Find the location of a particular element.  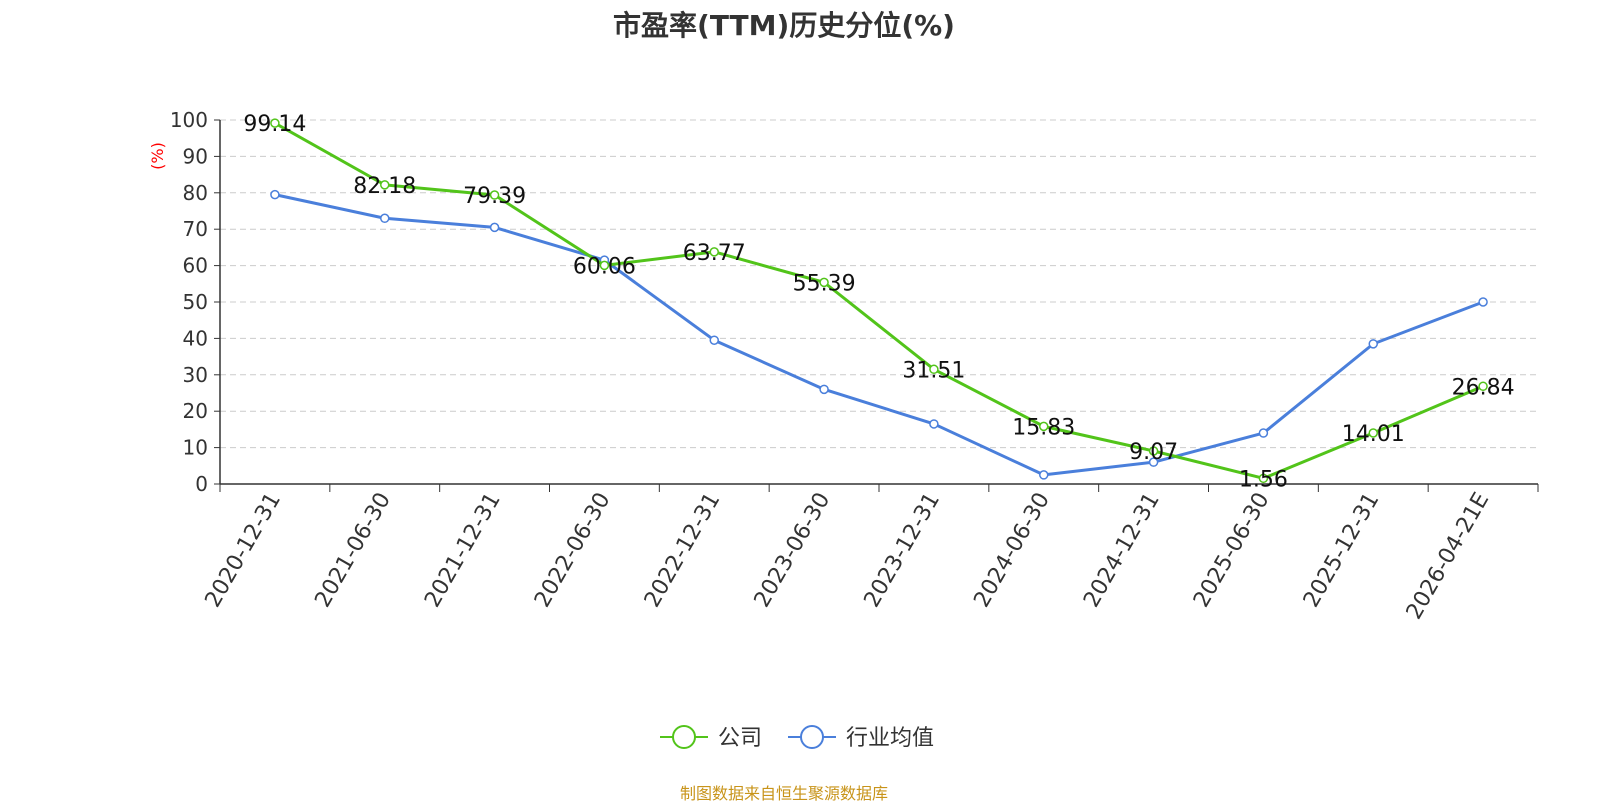

y-tick-label: 60 is located at coordinates (195, 266).